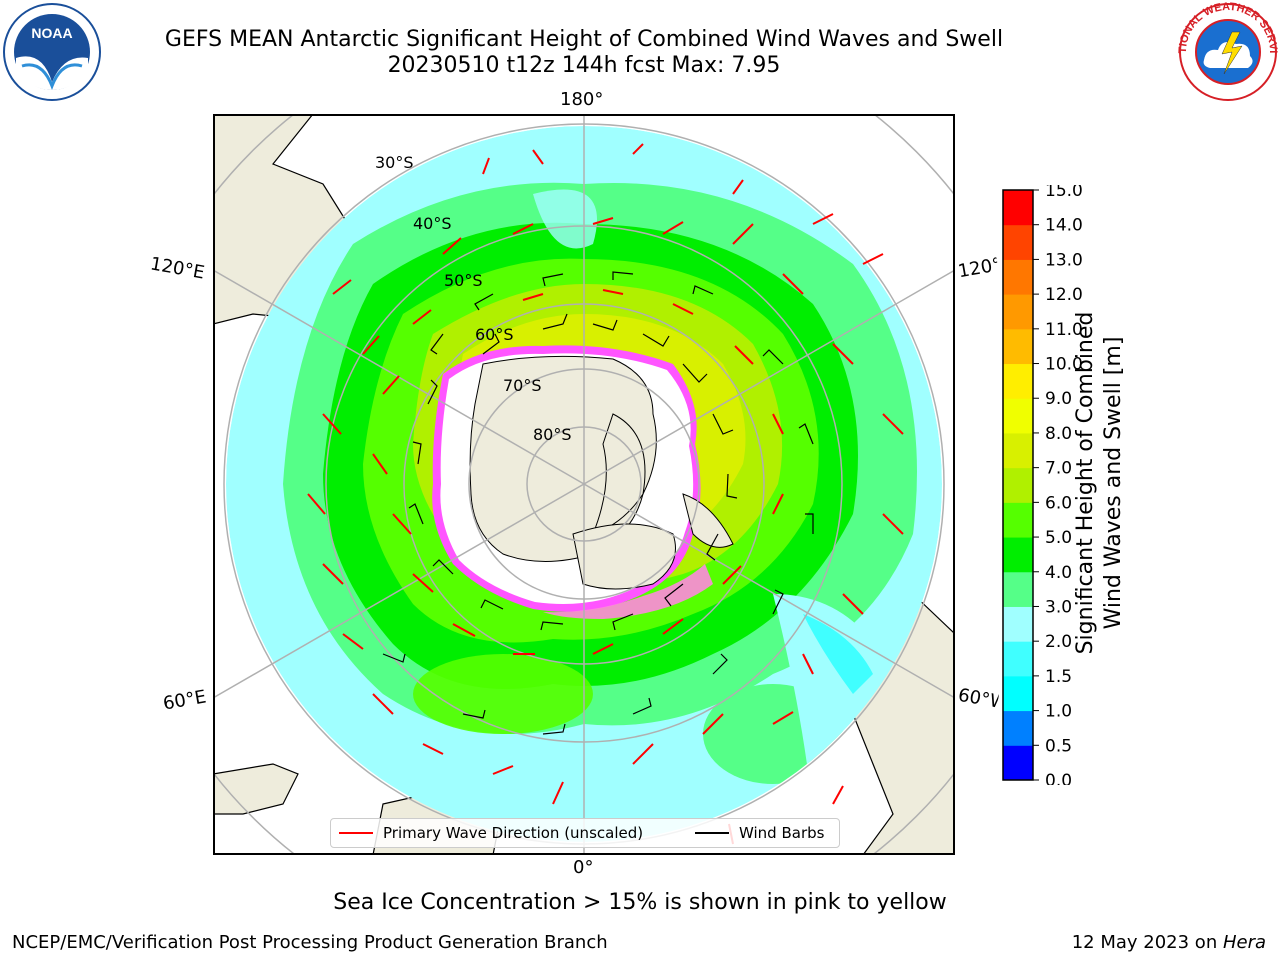  What do you see at coordinates (356, 833) in the screenshot?
I see `primary-wave-legend-line` at bounding box center [356, 833].